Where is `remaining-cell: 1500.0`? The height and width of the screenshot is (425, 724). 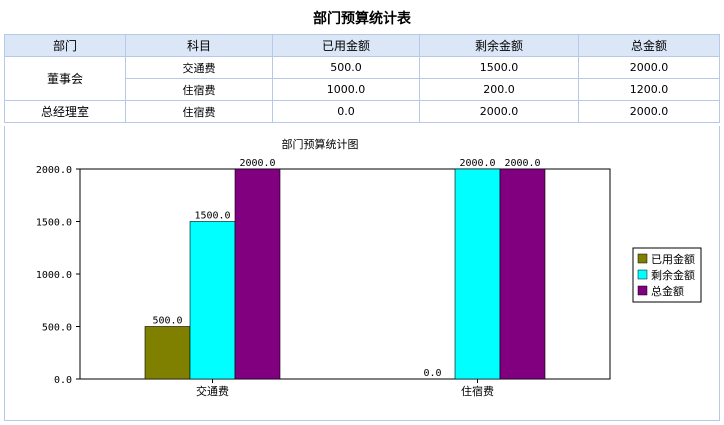
remaining-cell: 1500.0 is located at coordinates (499, 67).